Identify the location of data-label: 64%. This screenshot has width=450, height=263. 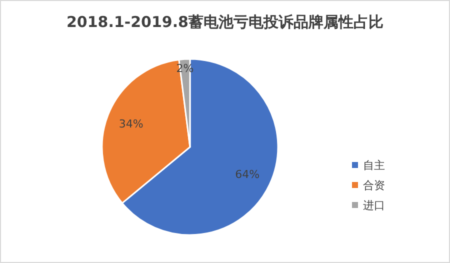
(247, 174).